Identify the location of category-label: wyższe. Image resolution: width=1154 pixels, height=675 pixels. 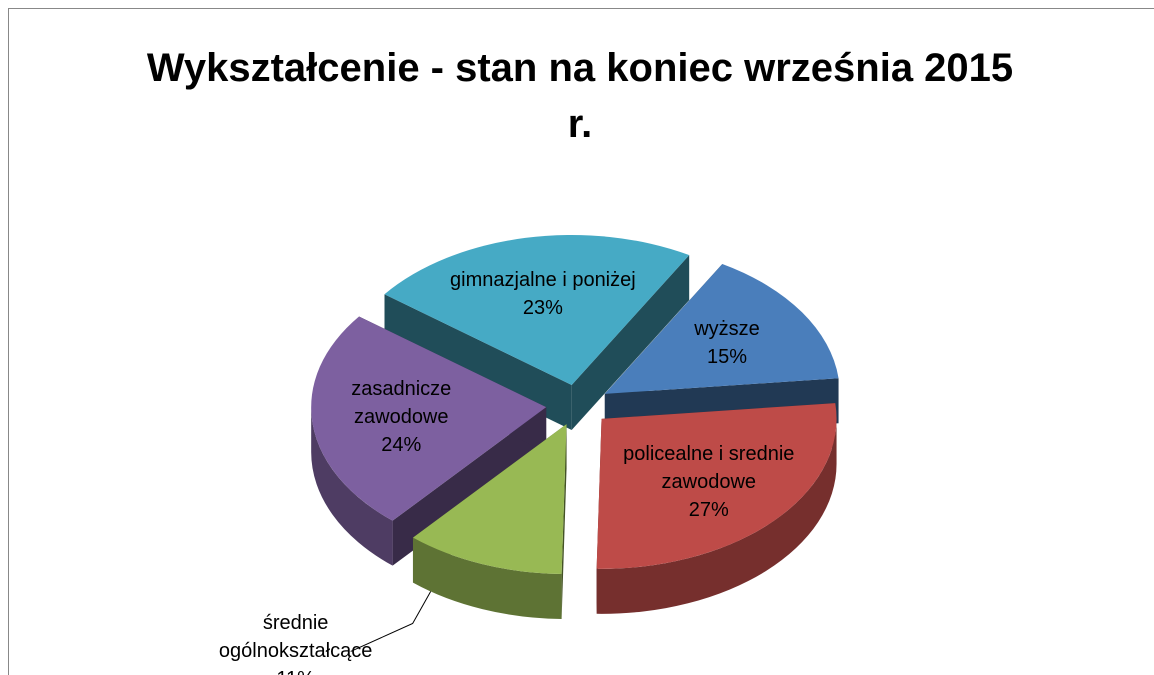
(727, 329).